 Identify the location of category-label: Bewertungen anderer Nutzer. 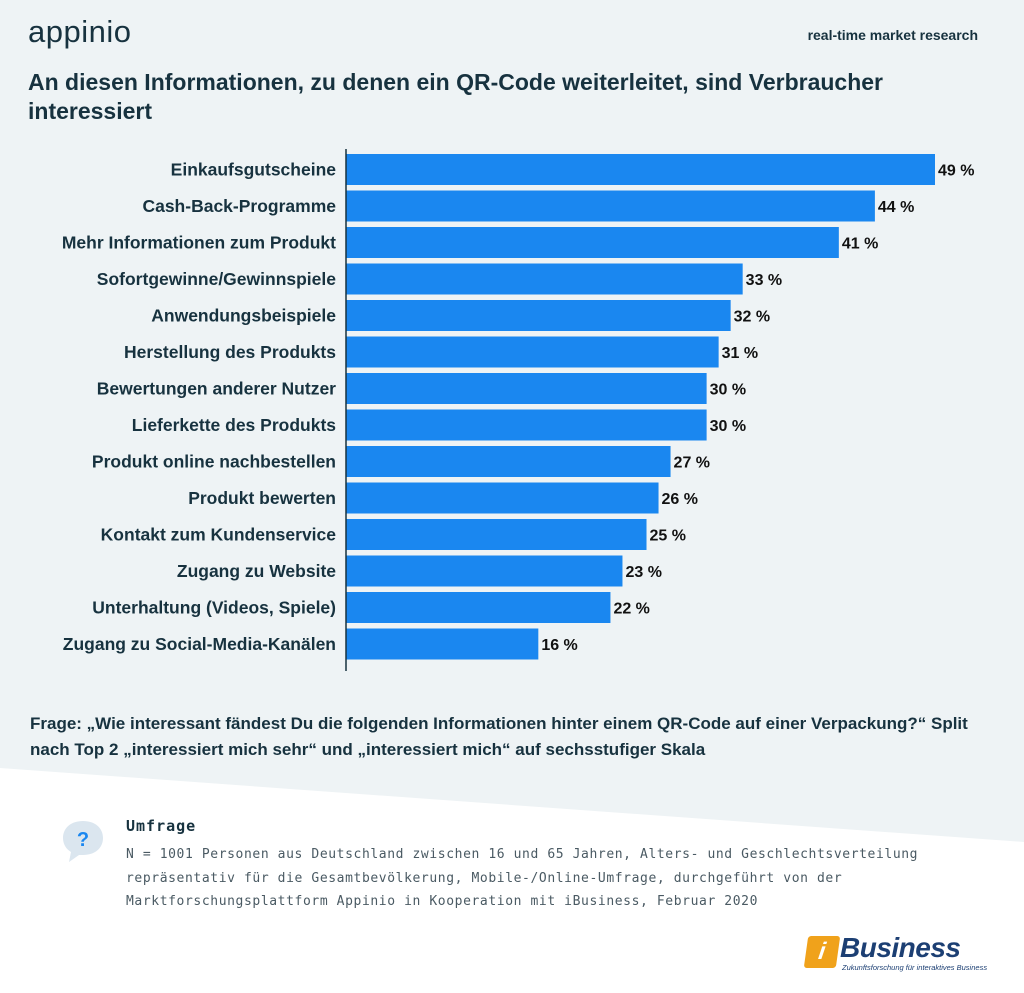
(216, 389).